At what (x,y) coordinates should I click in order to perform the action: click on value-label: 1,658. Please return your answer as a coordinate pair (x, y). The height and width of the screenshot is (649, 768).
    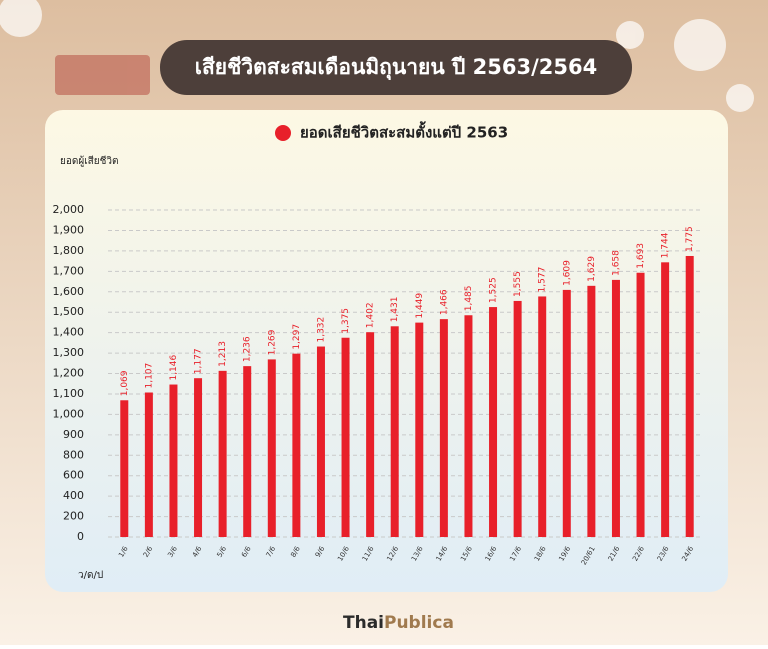
    Looking at the image, I should click on (616, 263).